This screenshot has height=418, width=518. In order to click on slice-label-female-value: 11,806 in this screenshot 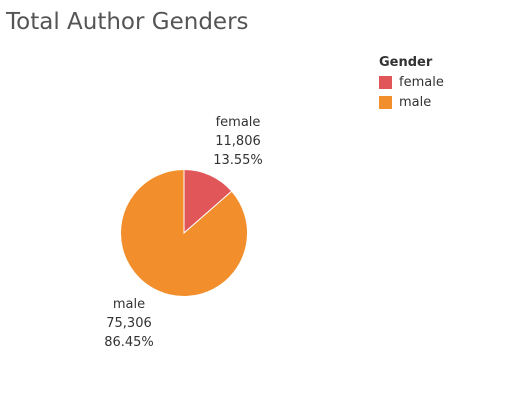, I will do `click(238, 141)`.